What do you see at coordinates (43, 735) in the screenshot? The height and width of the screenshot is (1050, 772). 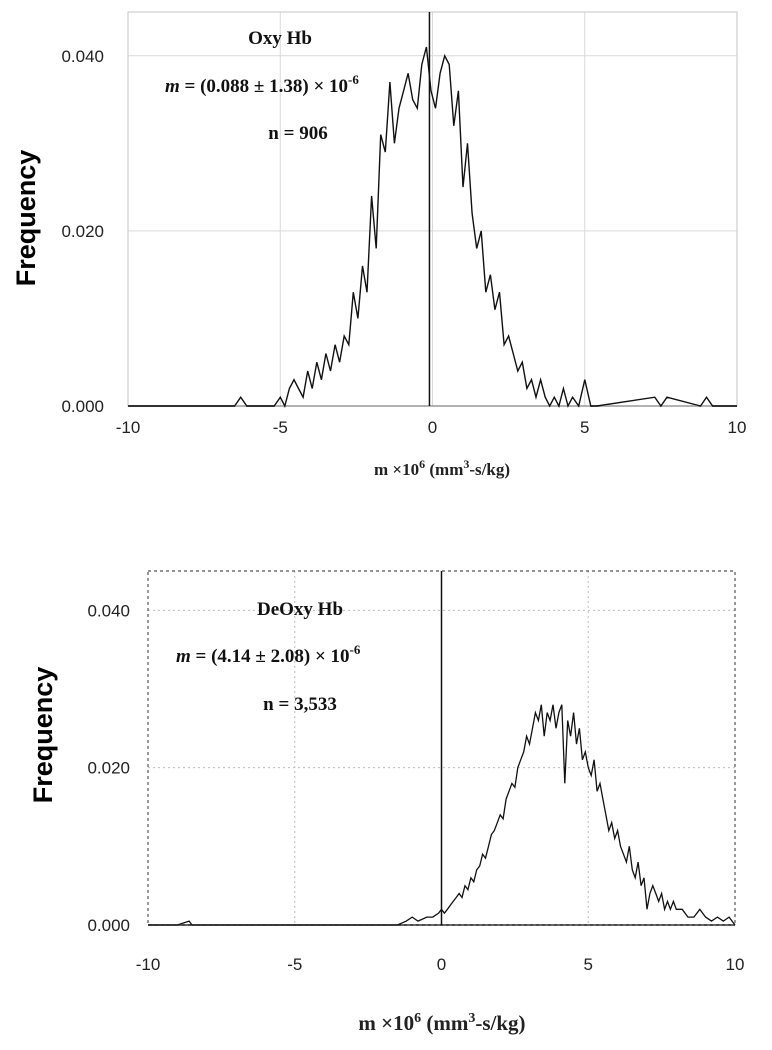 I see `y-axis-label-deoxy: Frequency` at bounding box center [43, 735].